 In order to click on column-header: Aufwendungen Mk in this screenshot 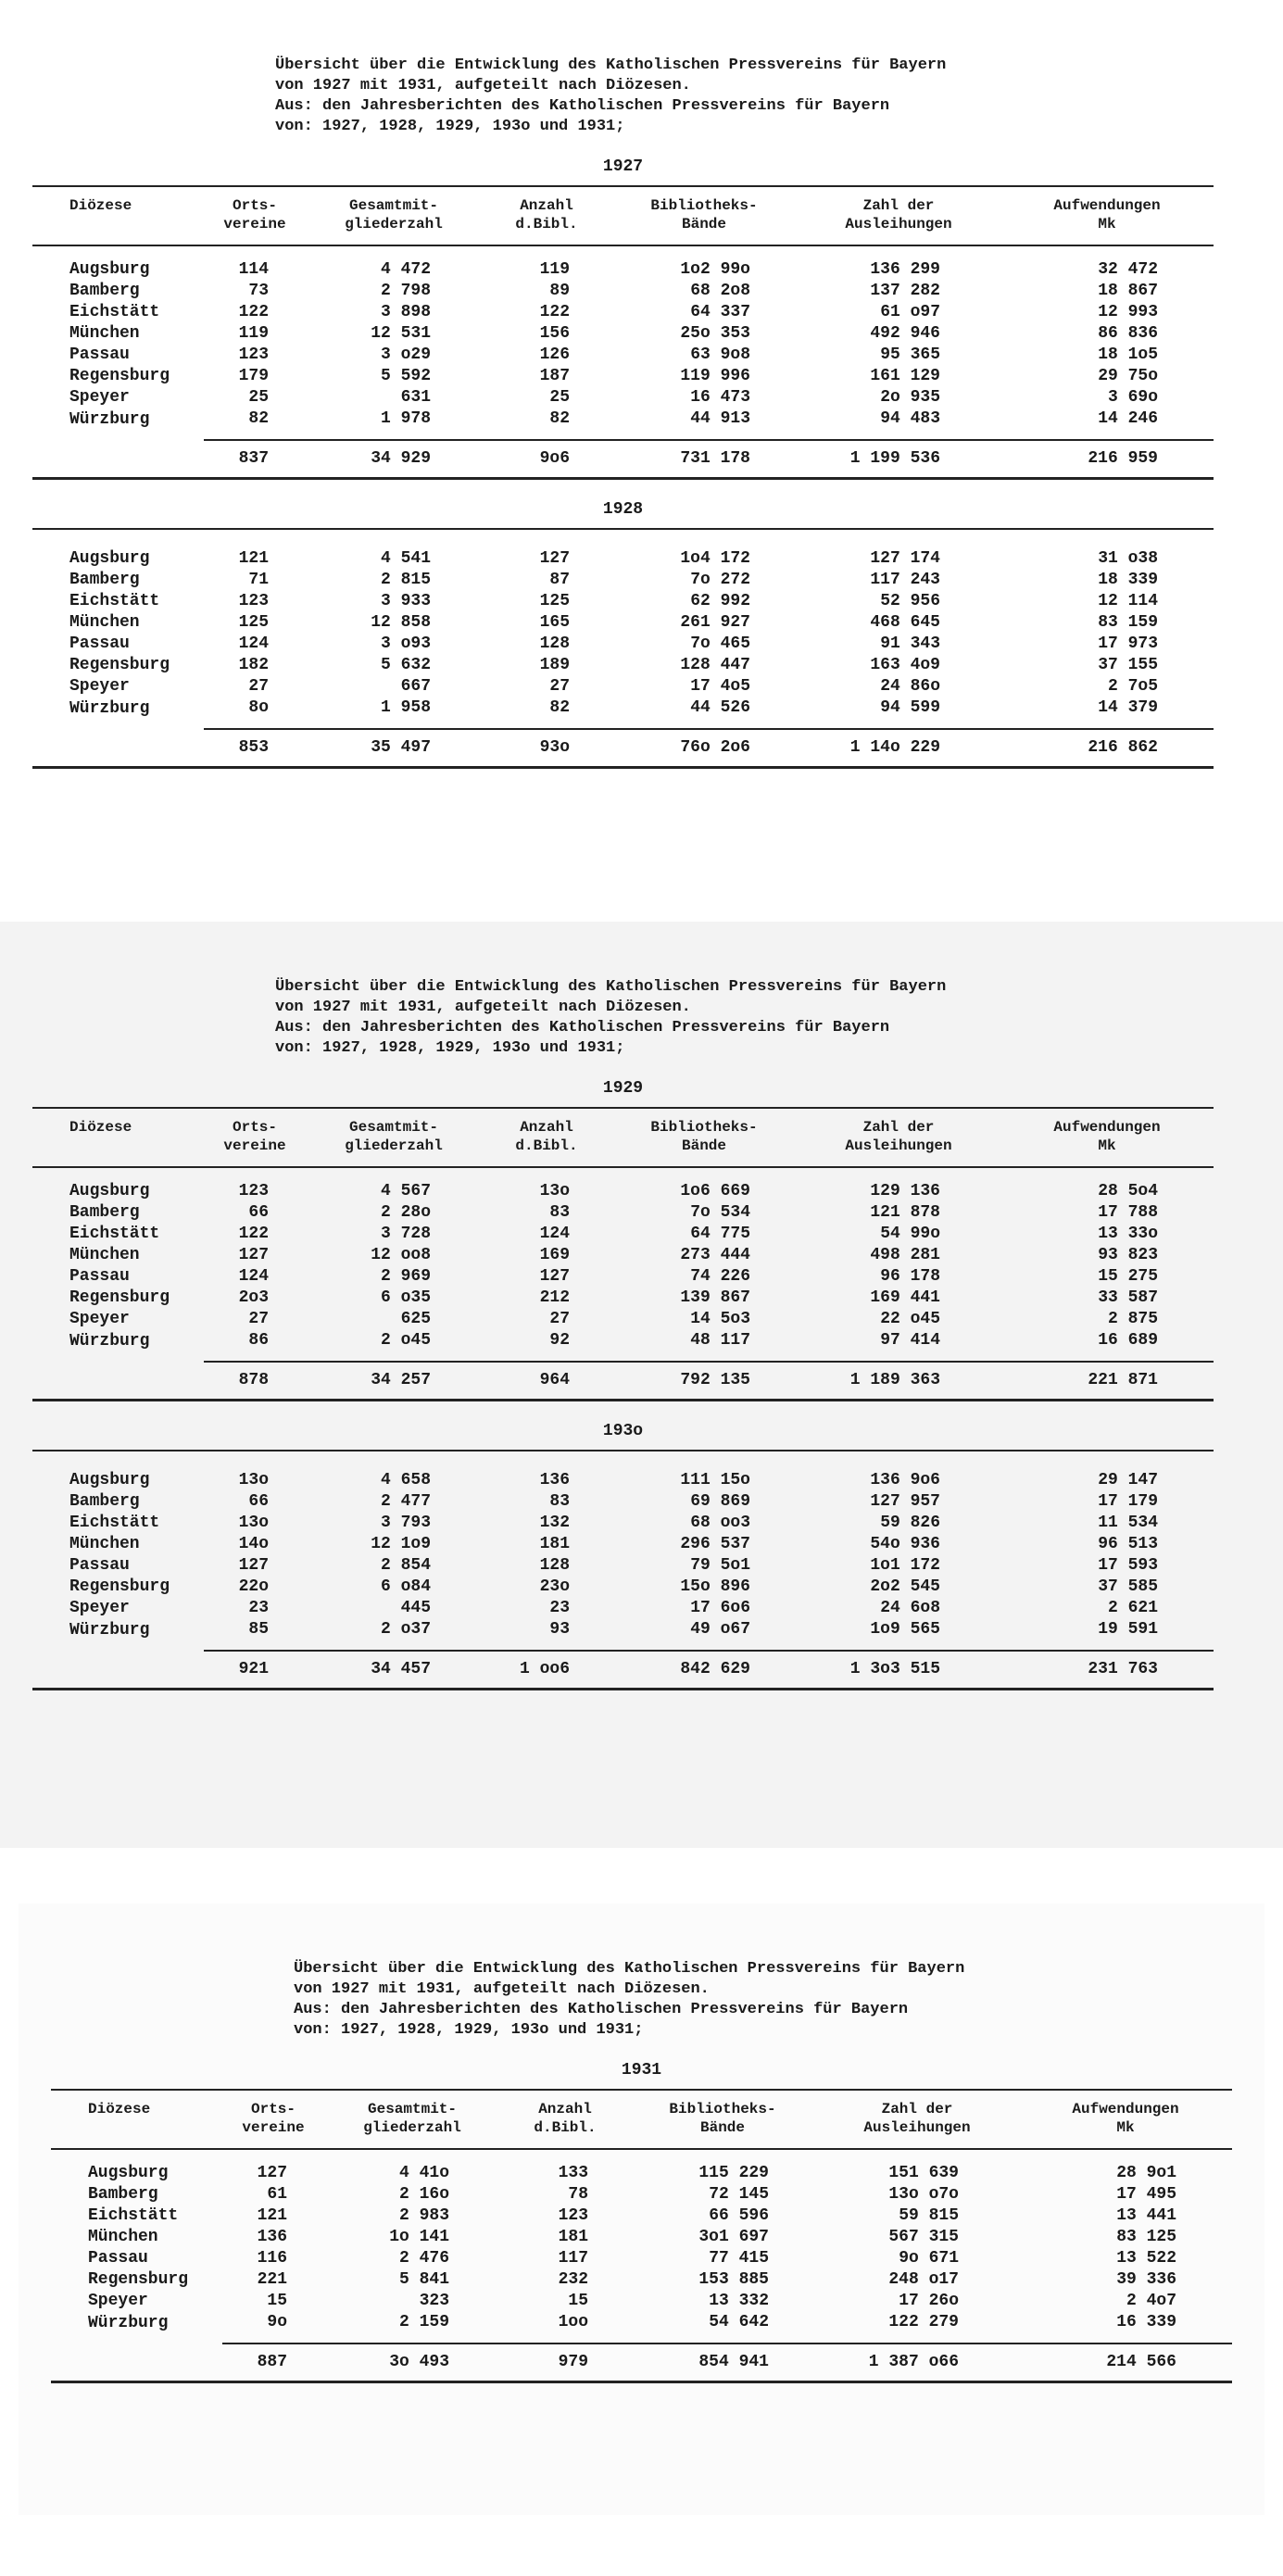, I will do `click(1125, 2119)`.